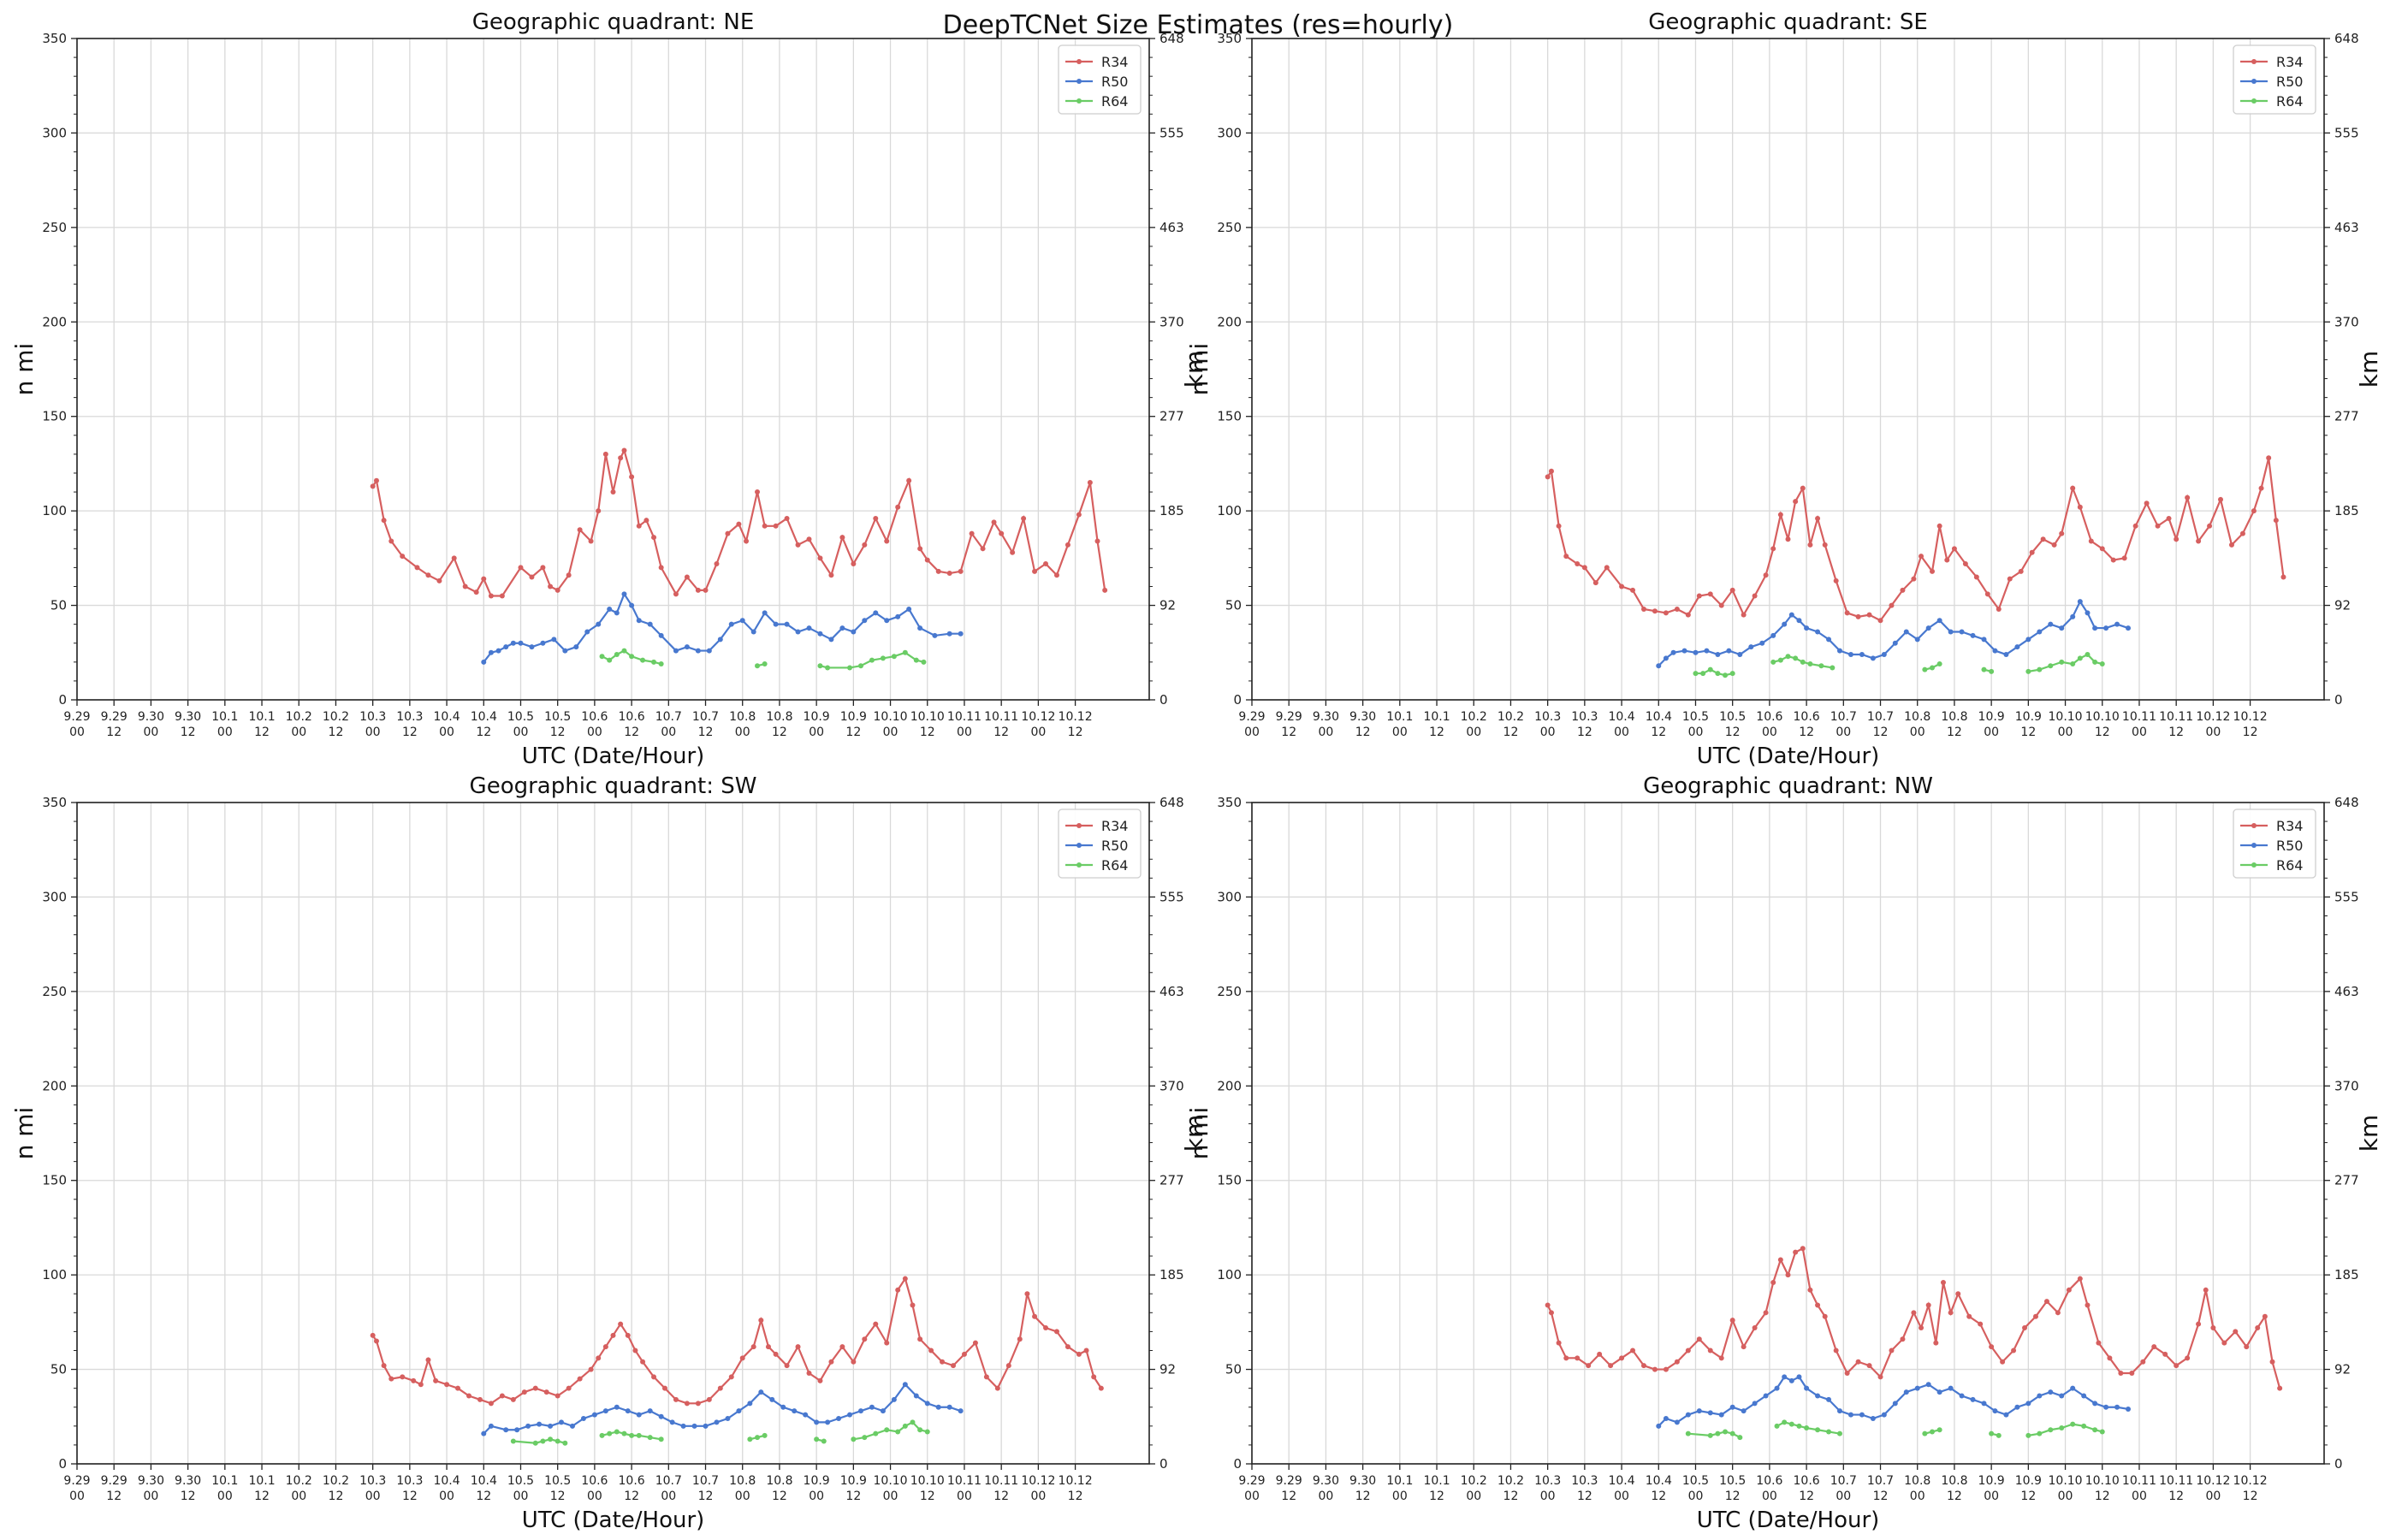  Describe the element at coordinates (669, 1481) in the screenshot. I see `x-tick-label-date: 10.7` at that location.